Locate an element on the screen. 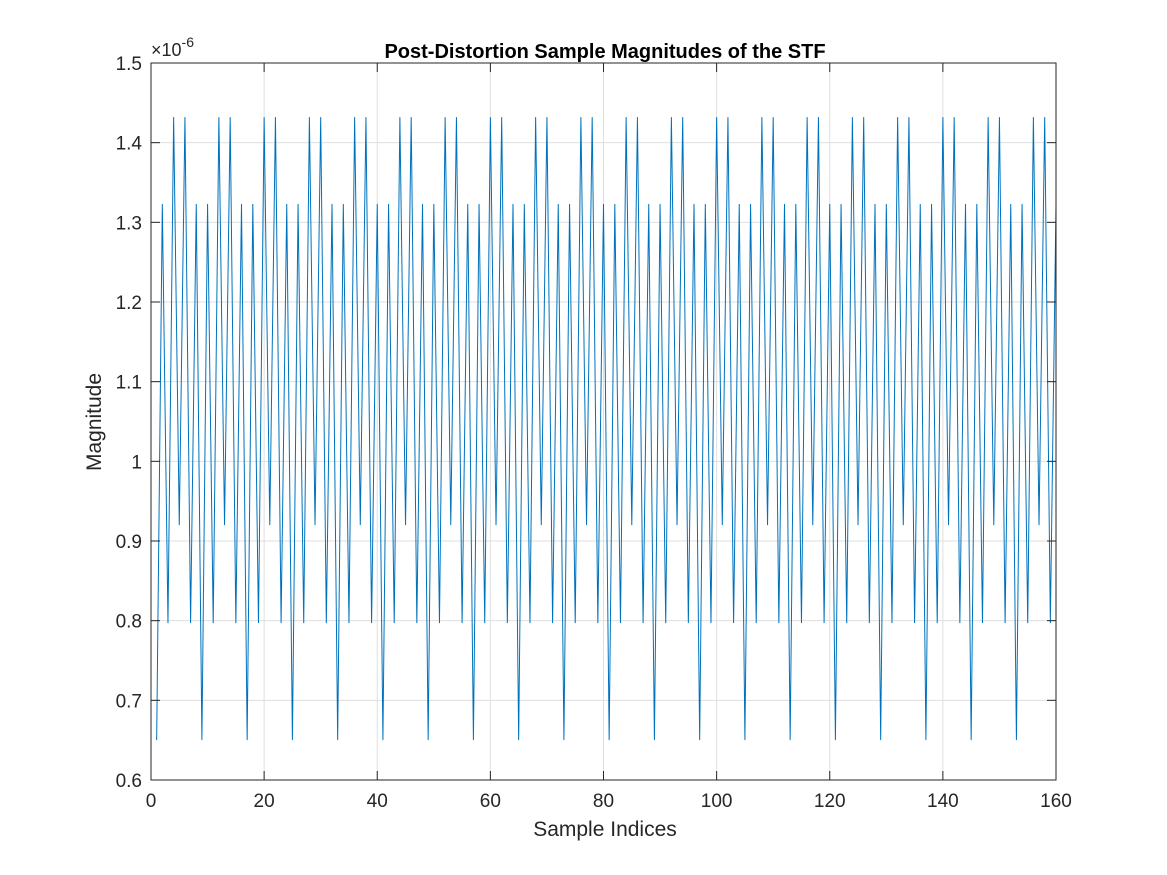 The image size is (1167, 875). y-tick-label-3: 0.9 is located at coordinates (129, 542).